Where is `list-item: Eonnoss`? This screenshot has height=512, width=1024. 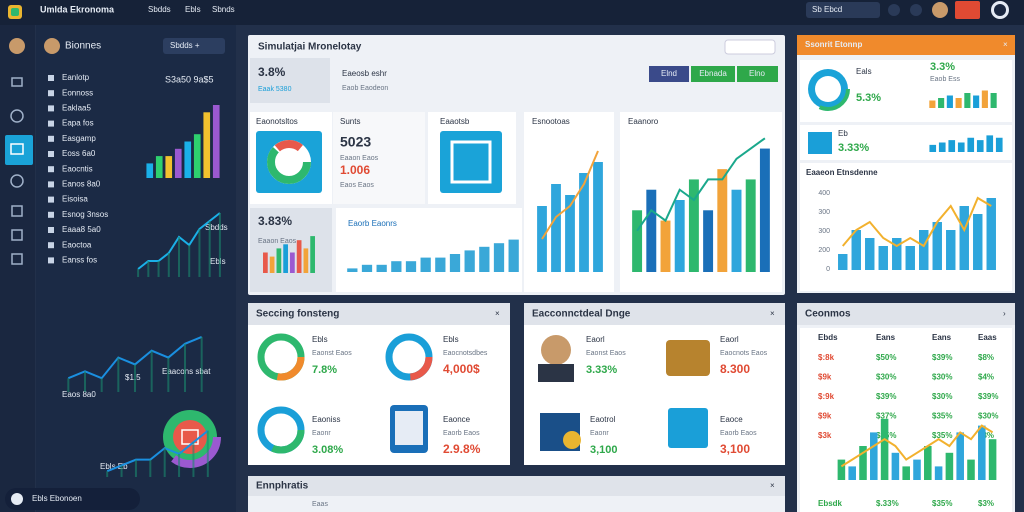
list-item: Eonnoss is located at coordinates (77, 92).